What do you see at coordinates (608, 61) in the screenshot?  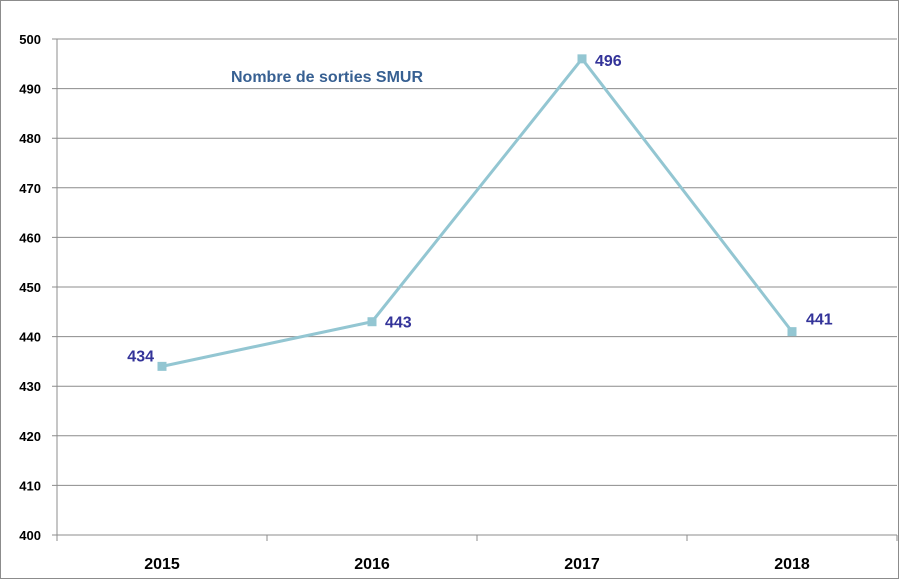 I see `data-label: 496` at bounding box center [608, 61].